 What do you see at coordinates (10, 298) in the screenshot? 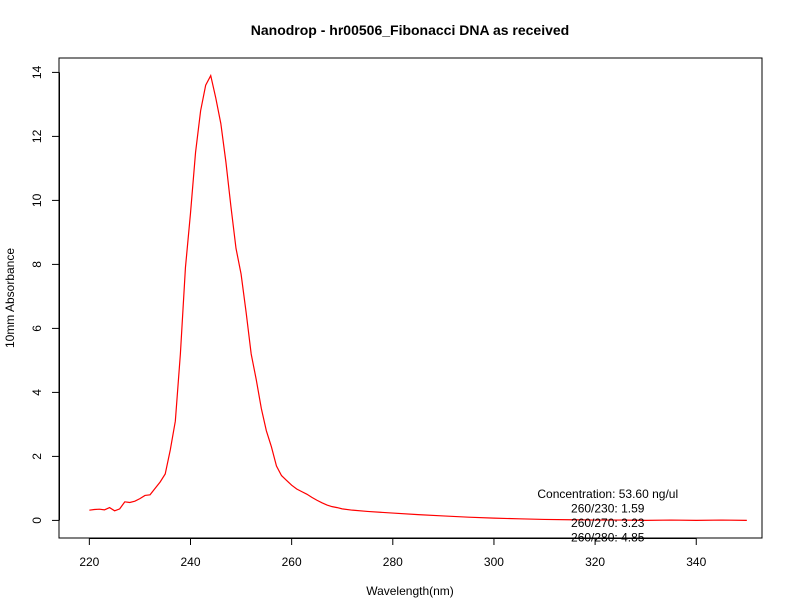
I see `y-axis-label: 10mm Absorbance` at bounding box center [10, 298].